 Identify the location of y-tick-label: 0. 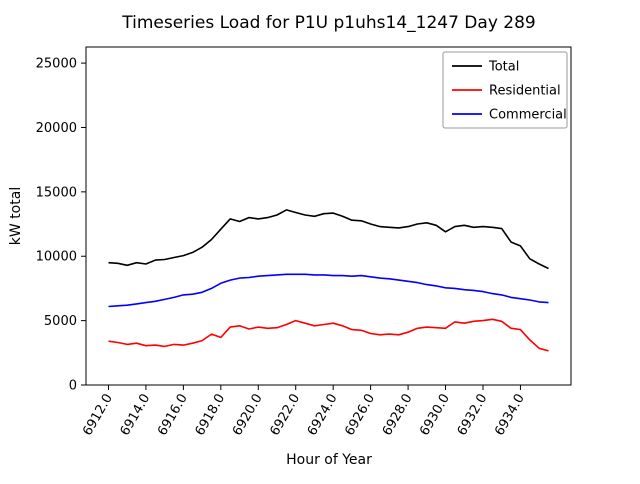
(73, 386).